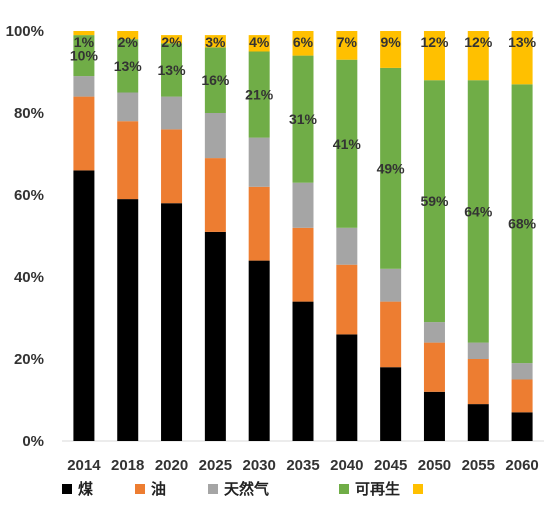 The width and height of the screenshot is (550, 512). What do you see at coordinates (84, 56) in the screenshot?
I see `data-label-renewable: 10%` at bounding box center [84, 56].